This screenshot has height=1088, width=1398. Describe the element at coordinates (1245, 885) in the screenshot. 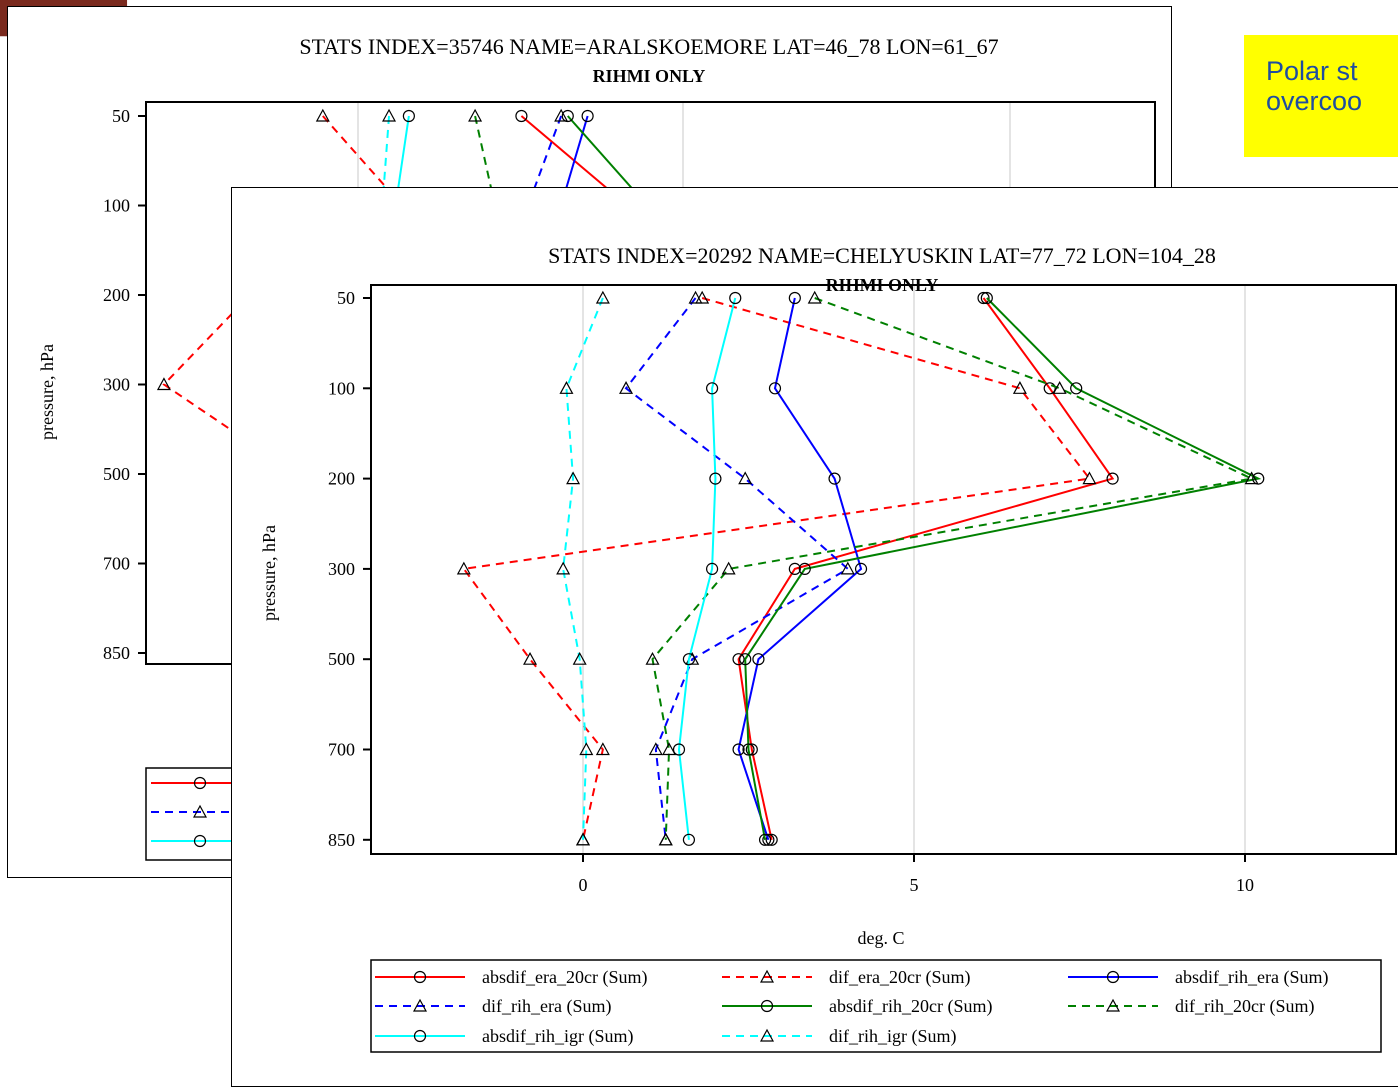

I see `front-xtick-label: 10` at that location.